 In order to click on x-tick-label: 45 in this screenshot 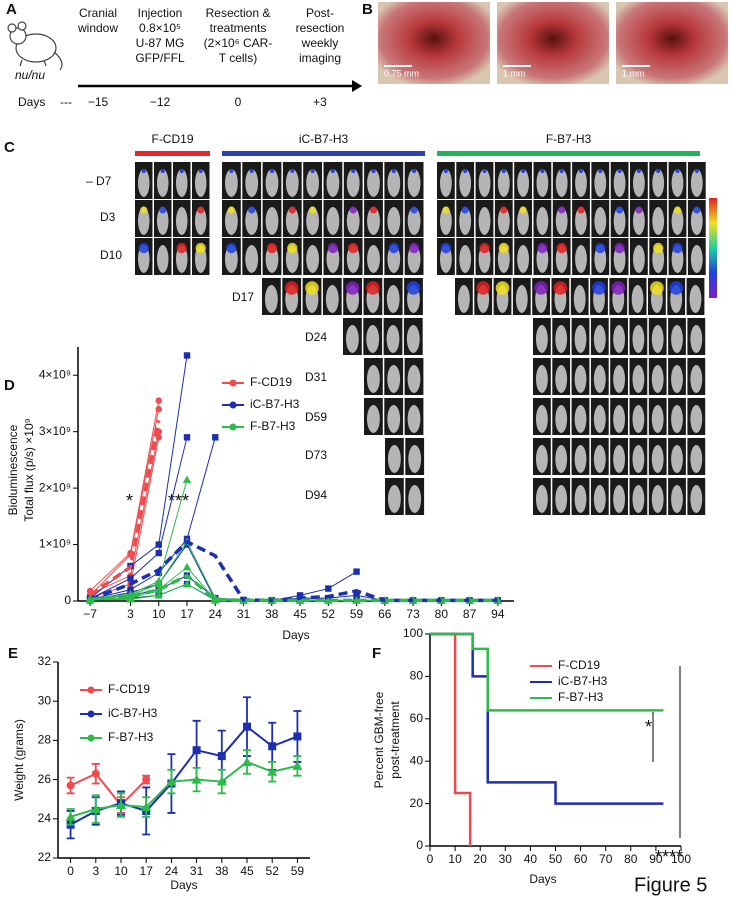, I will do `click(247, 871)`.